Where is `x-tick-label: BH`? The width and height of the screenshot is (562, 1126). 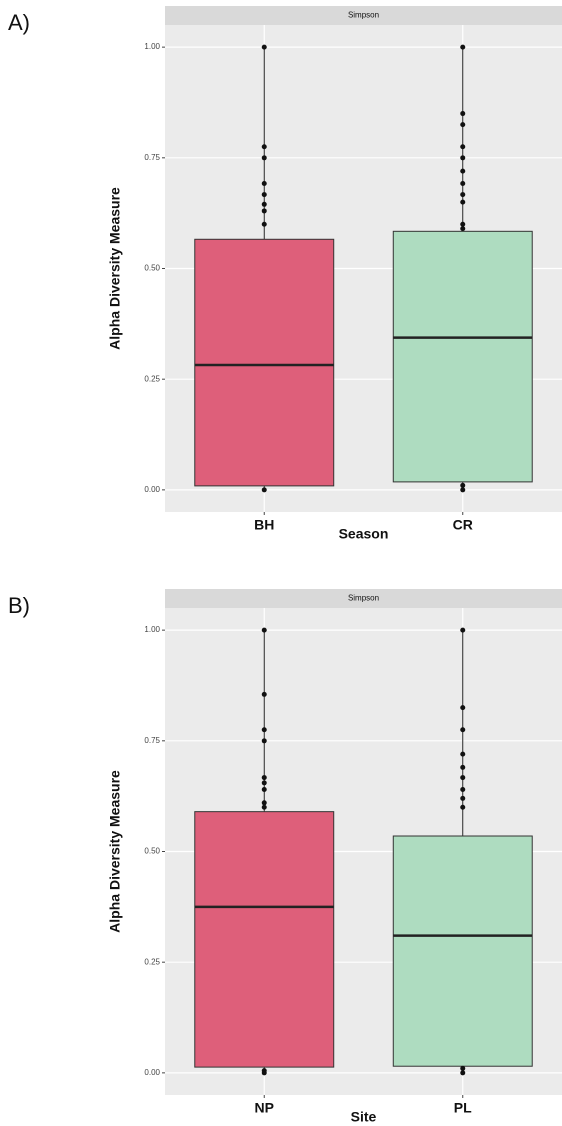 x-tick-label: BH is located at coordinates (264, 525).